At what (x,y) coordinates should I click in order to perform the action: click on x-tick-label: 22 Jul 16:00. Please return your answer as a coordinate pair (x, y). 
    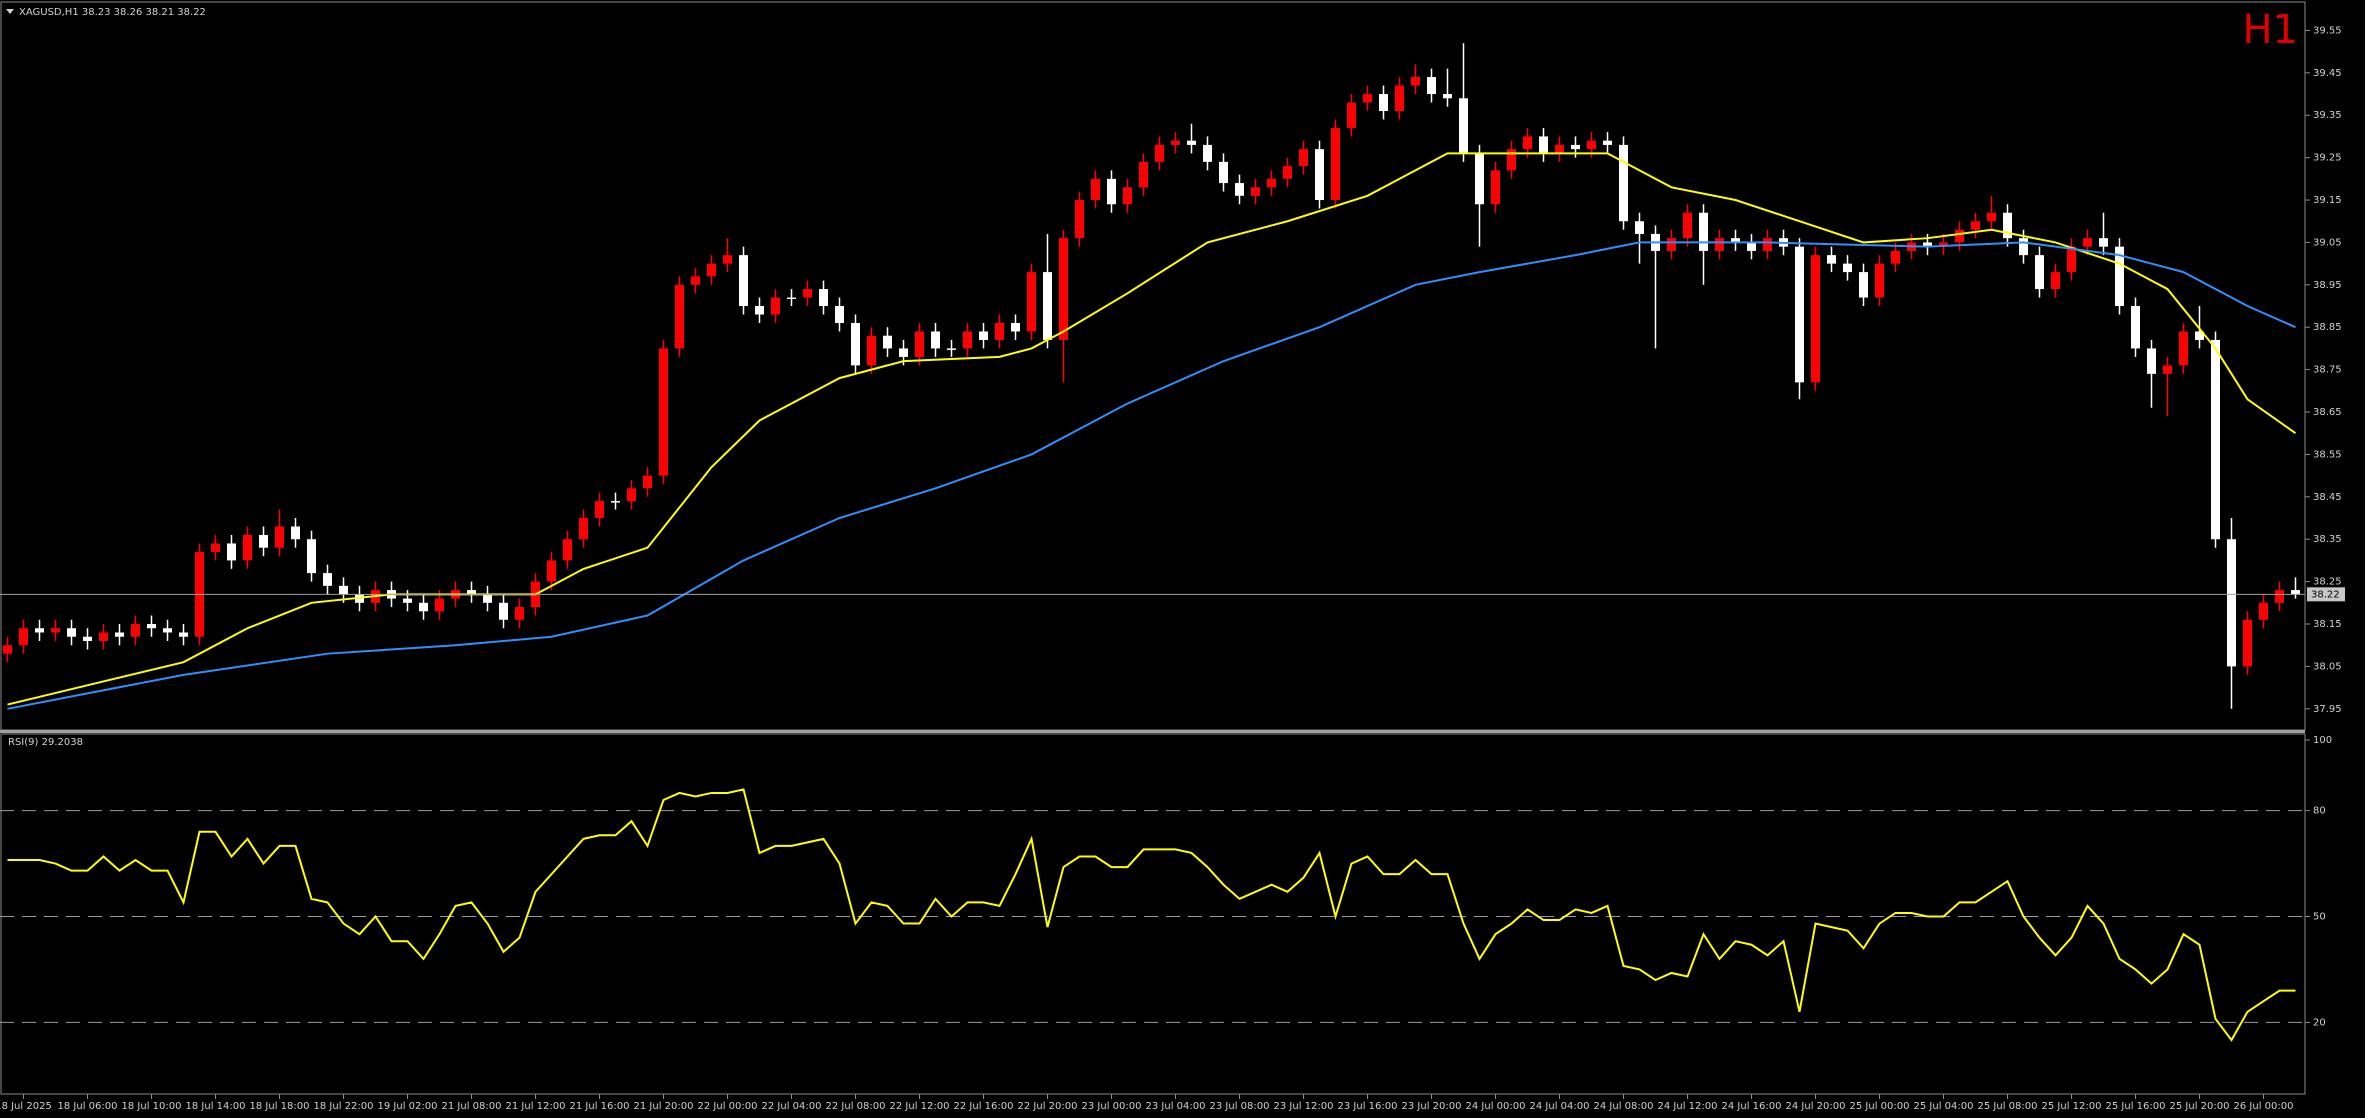
    Looking at the image, I should click on (984, 1106).